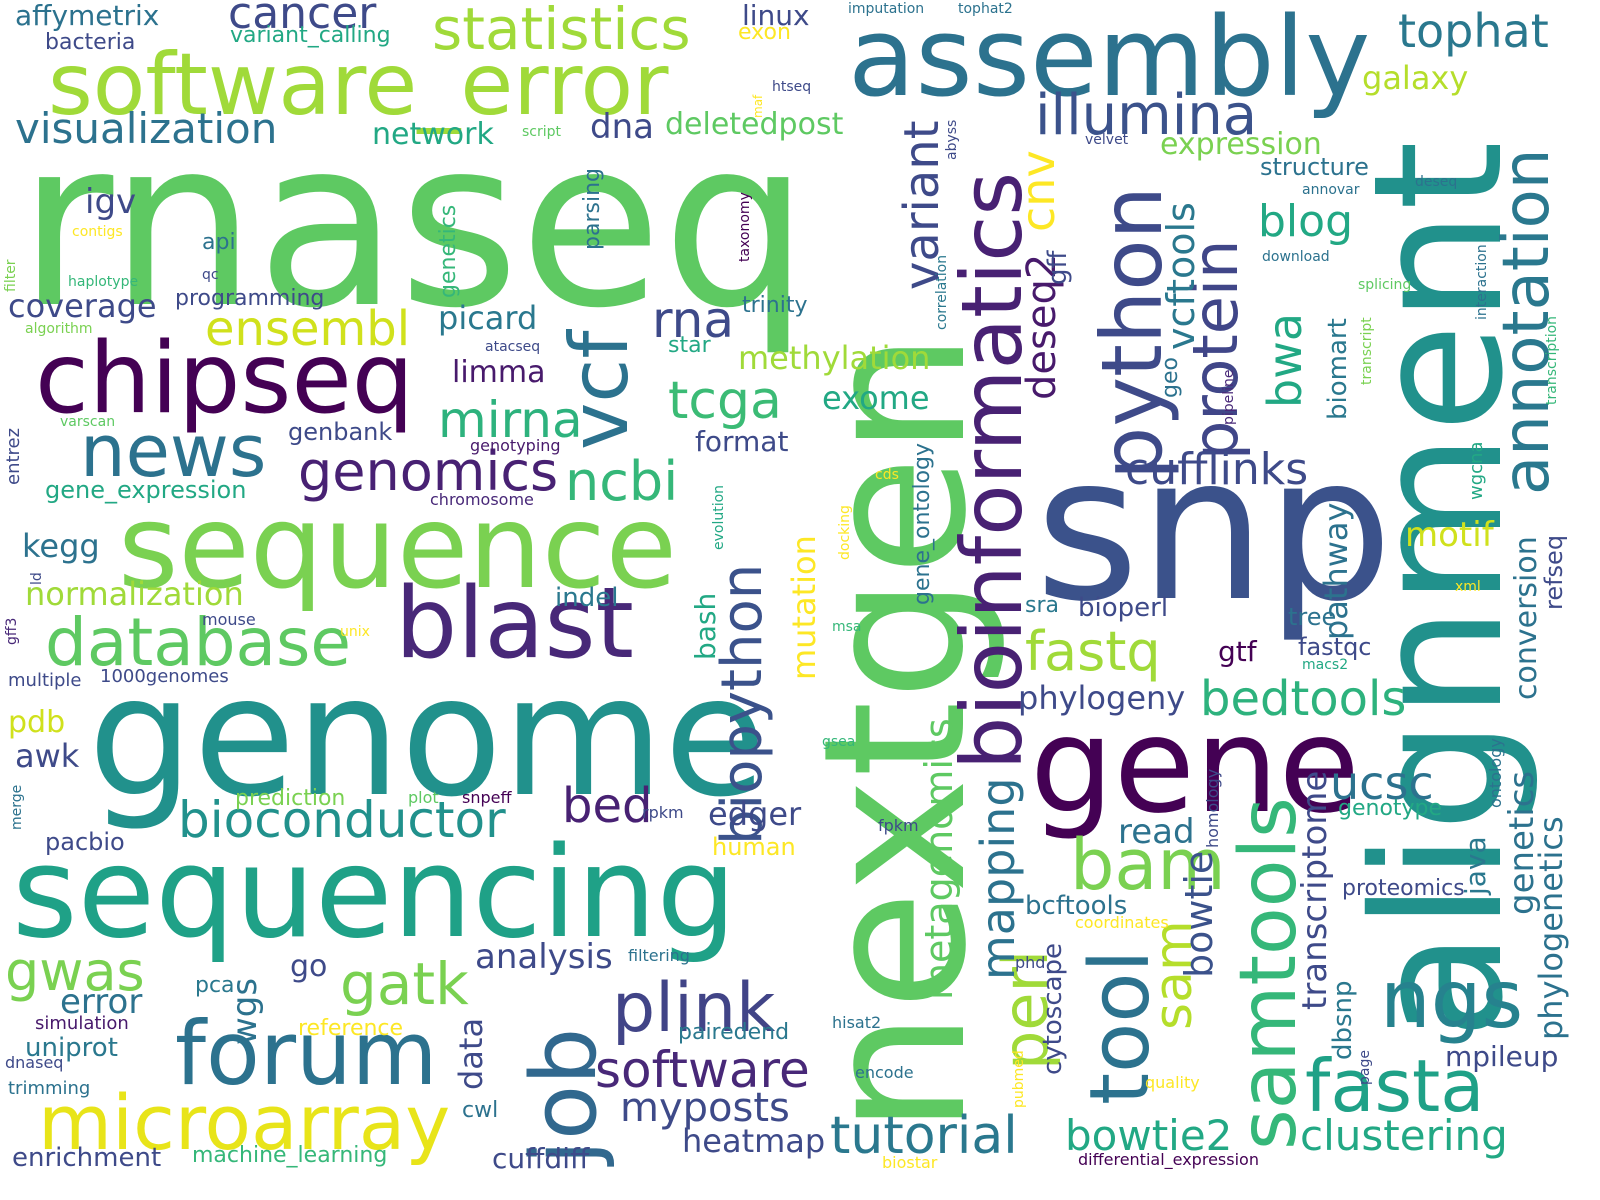 This screenshot has height=1200, width=1600. Describe the element at coordinates (1367, 351) in the screenshot. I see `word-transcript: transcript` at that location.